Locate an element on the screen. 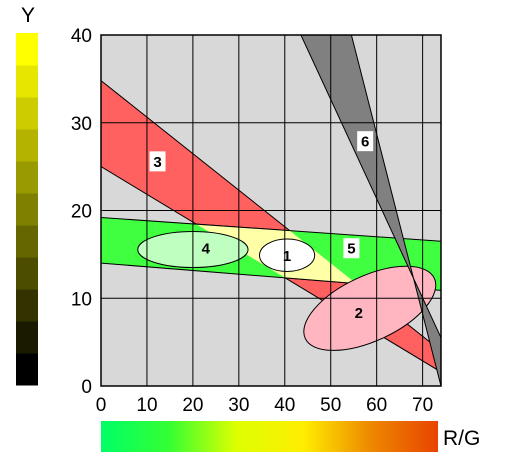 This screenshot has height=461, width=512. x-tick-label: 60 is located at coordinates (376, 405).